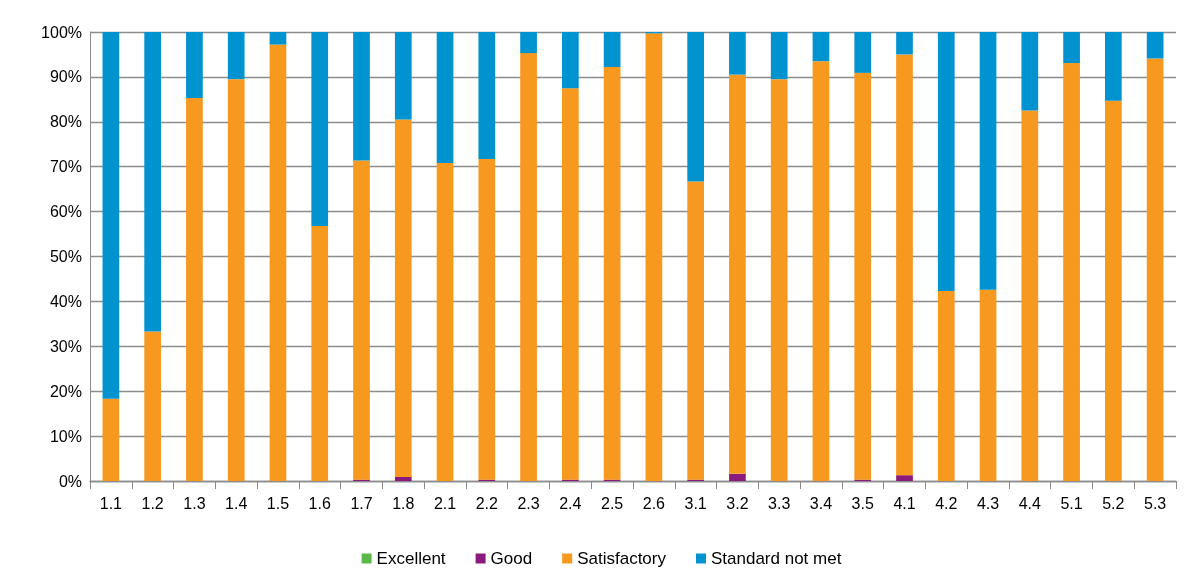 The height and width of the screenshot is (587, 1203). Describe the element at coordinates (152, 503) in the screenshot. I see `x-tick-label: 1.2` at that location.